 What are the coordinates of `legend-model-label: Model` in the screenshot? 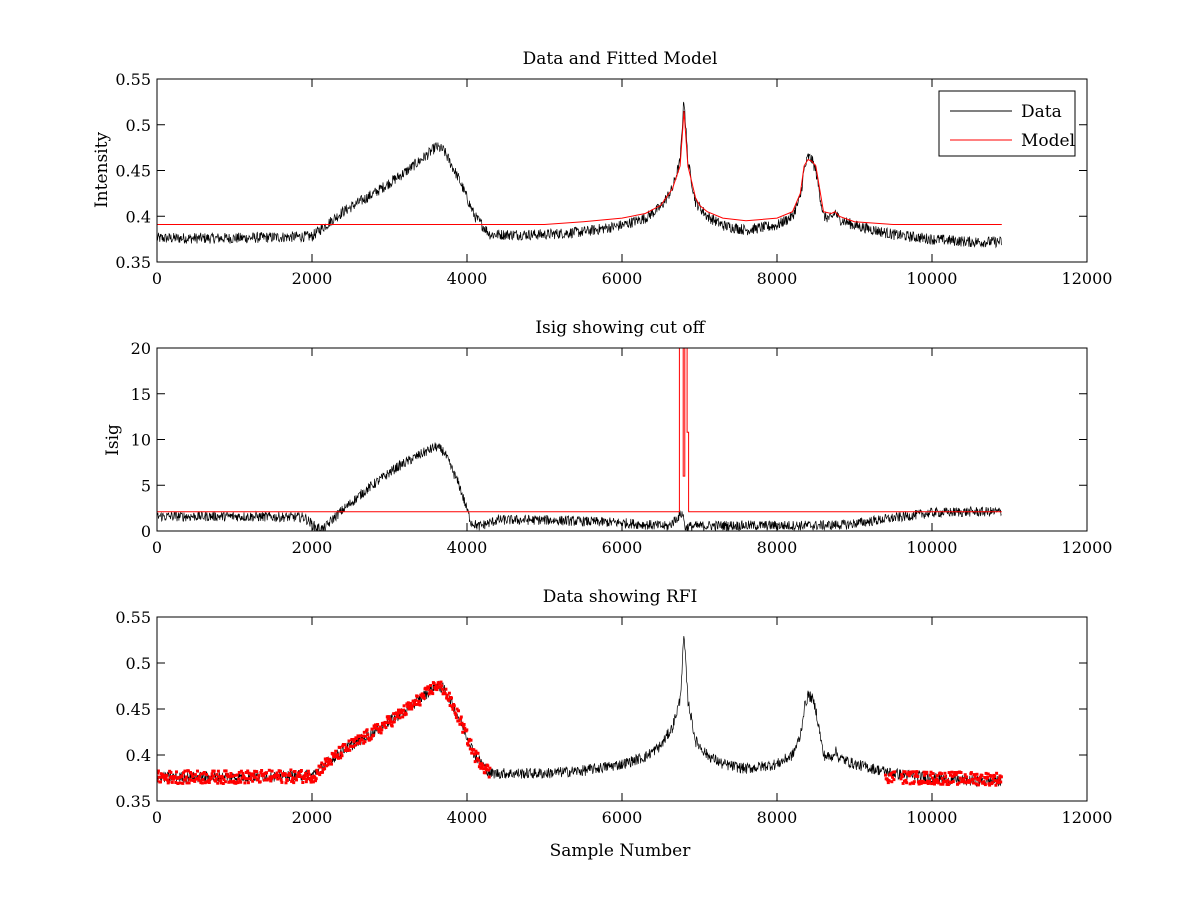 It's located at (1048, 141).